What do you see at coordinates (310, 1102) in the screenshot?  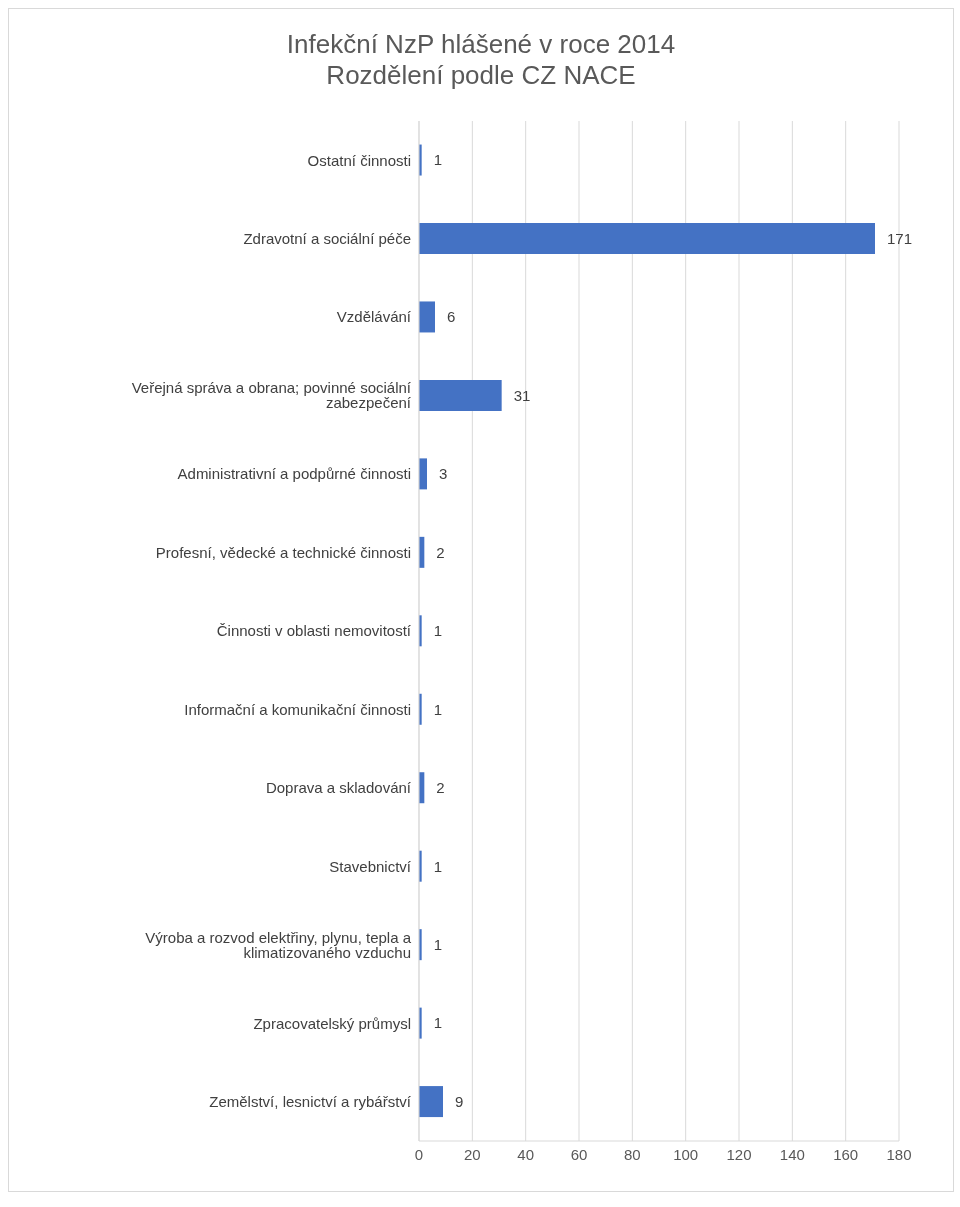 I see `y-tick-label: Zemělství, lesnictví a rybářství` at bounding box center [310, 1102].